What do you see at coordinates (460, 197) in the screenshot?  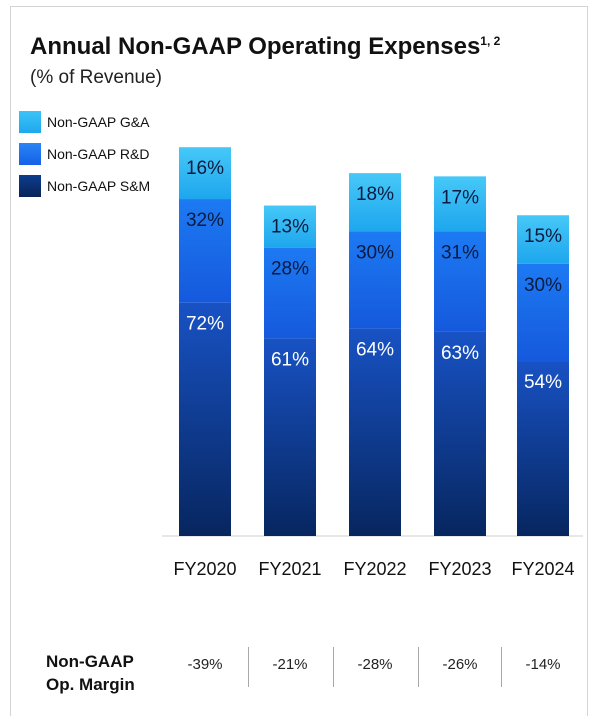 I see `data-label-ga-fy2023: 17%` at bounding box center [460, 197].